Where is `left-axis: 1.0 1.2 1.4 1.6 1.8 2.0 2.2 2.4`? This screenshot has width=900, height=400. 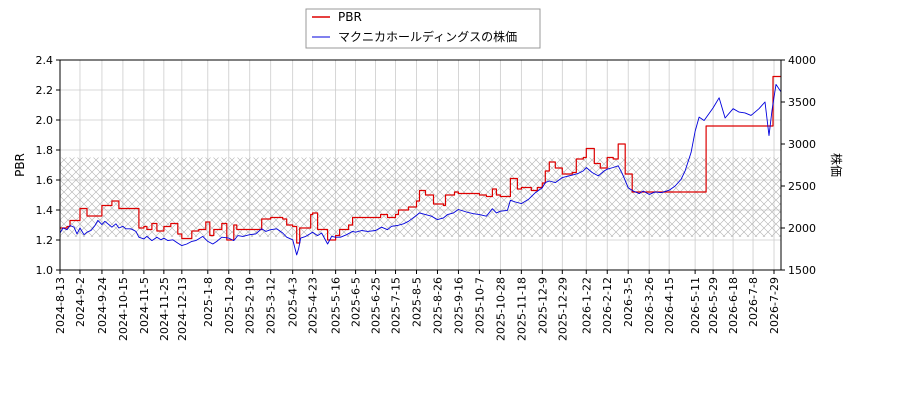
left-axis: 1.0 1.2 1.4 1.6 1.8 2.0 2.2 2.4 is located at coordinates (48, 165).